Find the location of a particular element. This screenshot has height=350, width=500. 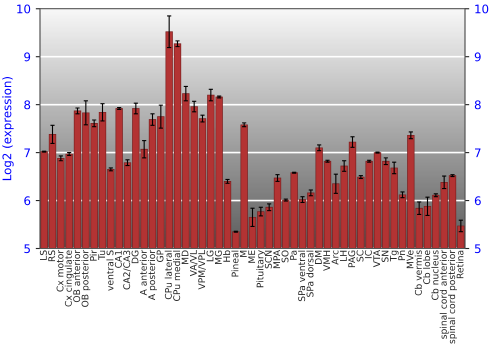

x-tick-label: Cb nucleus is located at coordinates (434, 275).